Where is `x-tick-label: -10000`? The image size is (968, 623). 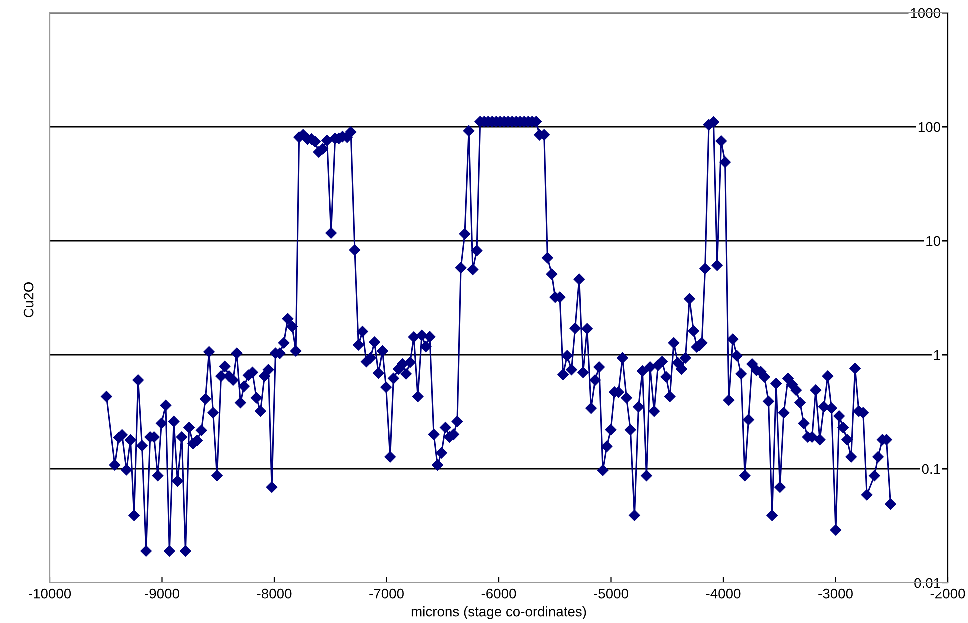
x-tick-label: -10000 is located at coordinates (50, 593).